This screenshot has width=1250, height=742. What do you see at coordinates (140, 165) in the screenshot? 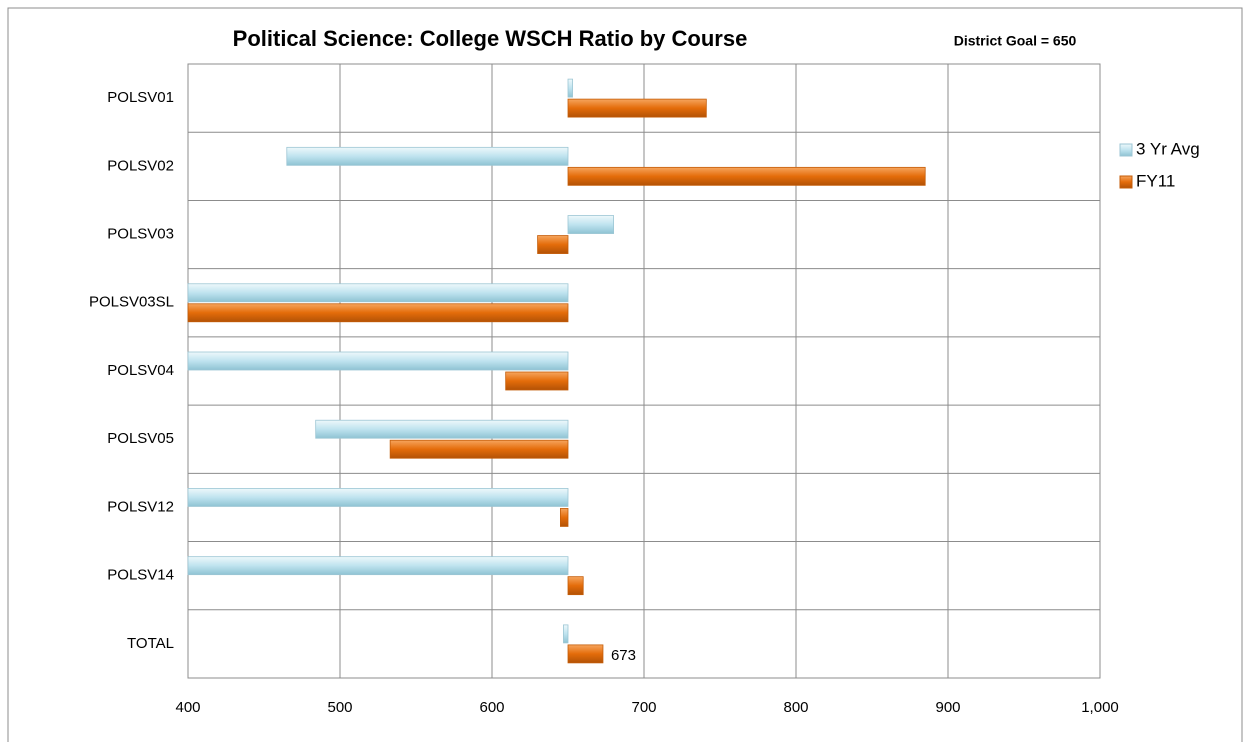
I see `y-tick-label: POLSV02` at bounding box center [140, 165].